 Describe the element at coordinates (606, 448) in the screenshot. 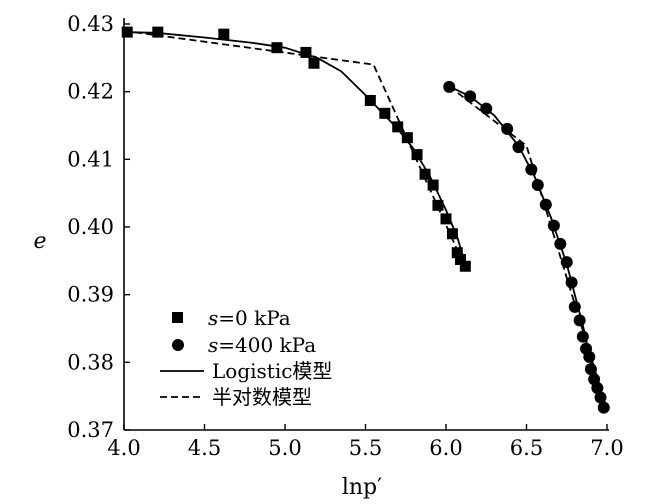

I see `x-tick-label: 7.0` at that location.